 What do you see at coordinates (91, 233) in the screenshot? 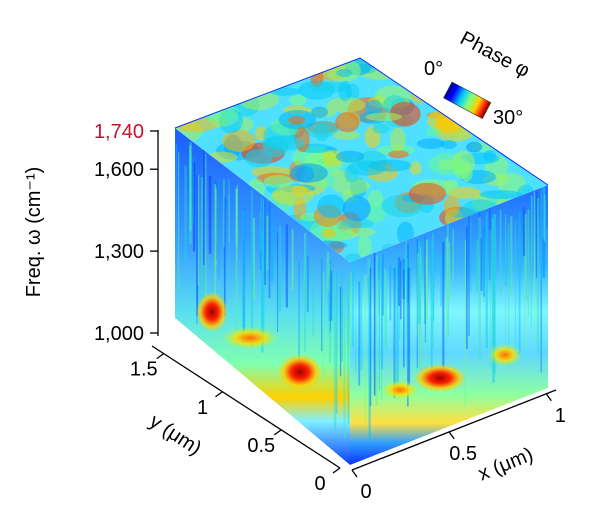
I see `z-axis: 1,000 1,300 1,600 1,740 Freq. ω (cm⁻¹)` at bounding box center [91, 233].